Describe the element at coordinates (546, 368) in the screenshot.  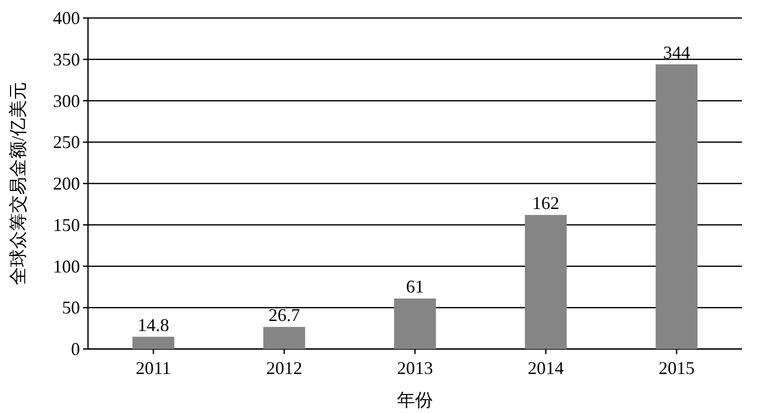
I see `x-tick-label: 2014` at that location.